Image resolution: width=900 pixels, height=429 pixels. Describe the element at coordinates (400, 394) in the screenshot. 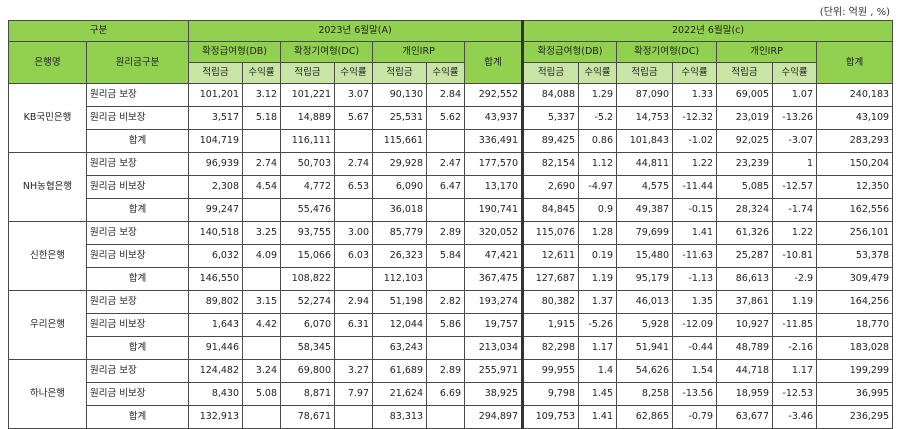

I see `value-cell: 21,624` at that location.